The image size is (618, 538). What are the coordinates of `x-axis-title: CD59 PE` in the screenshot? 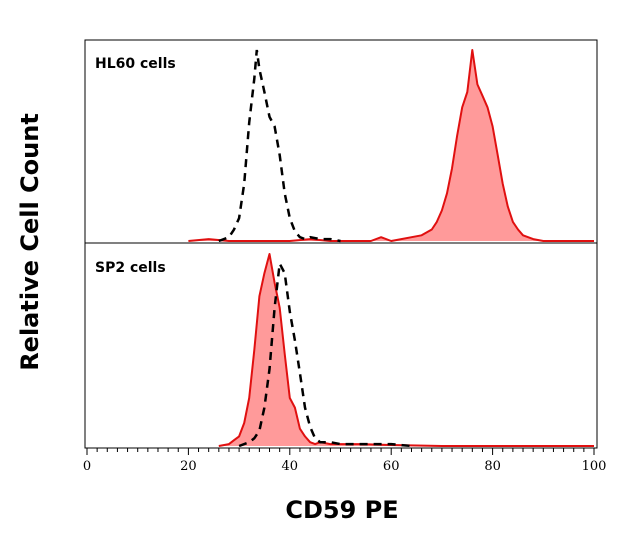 It's located at (341, 510).